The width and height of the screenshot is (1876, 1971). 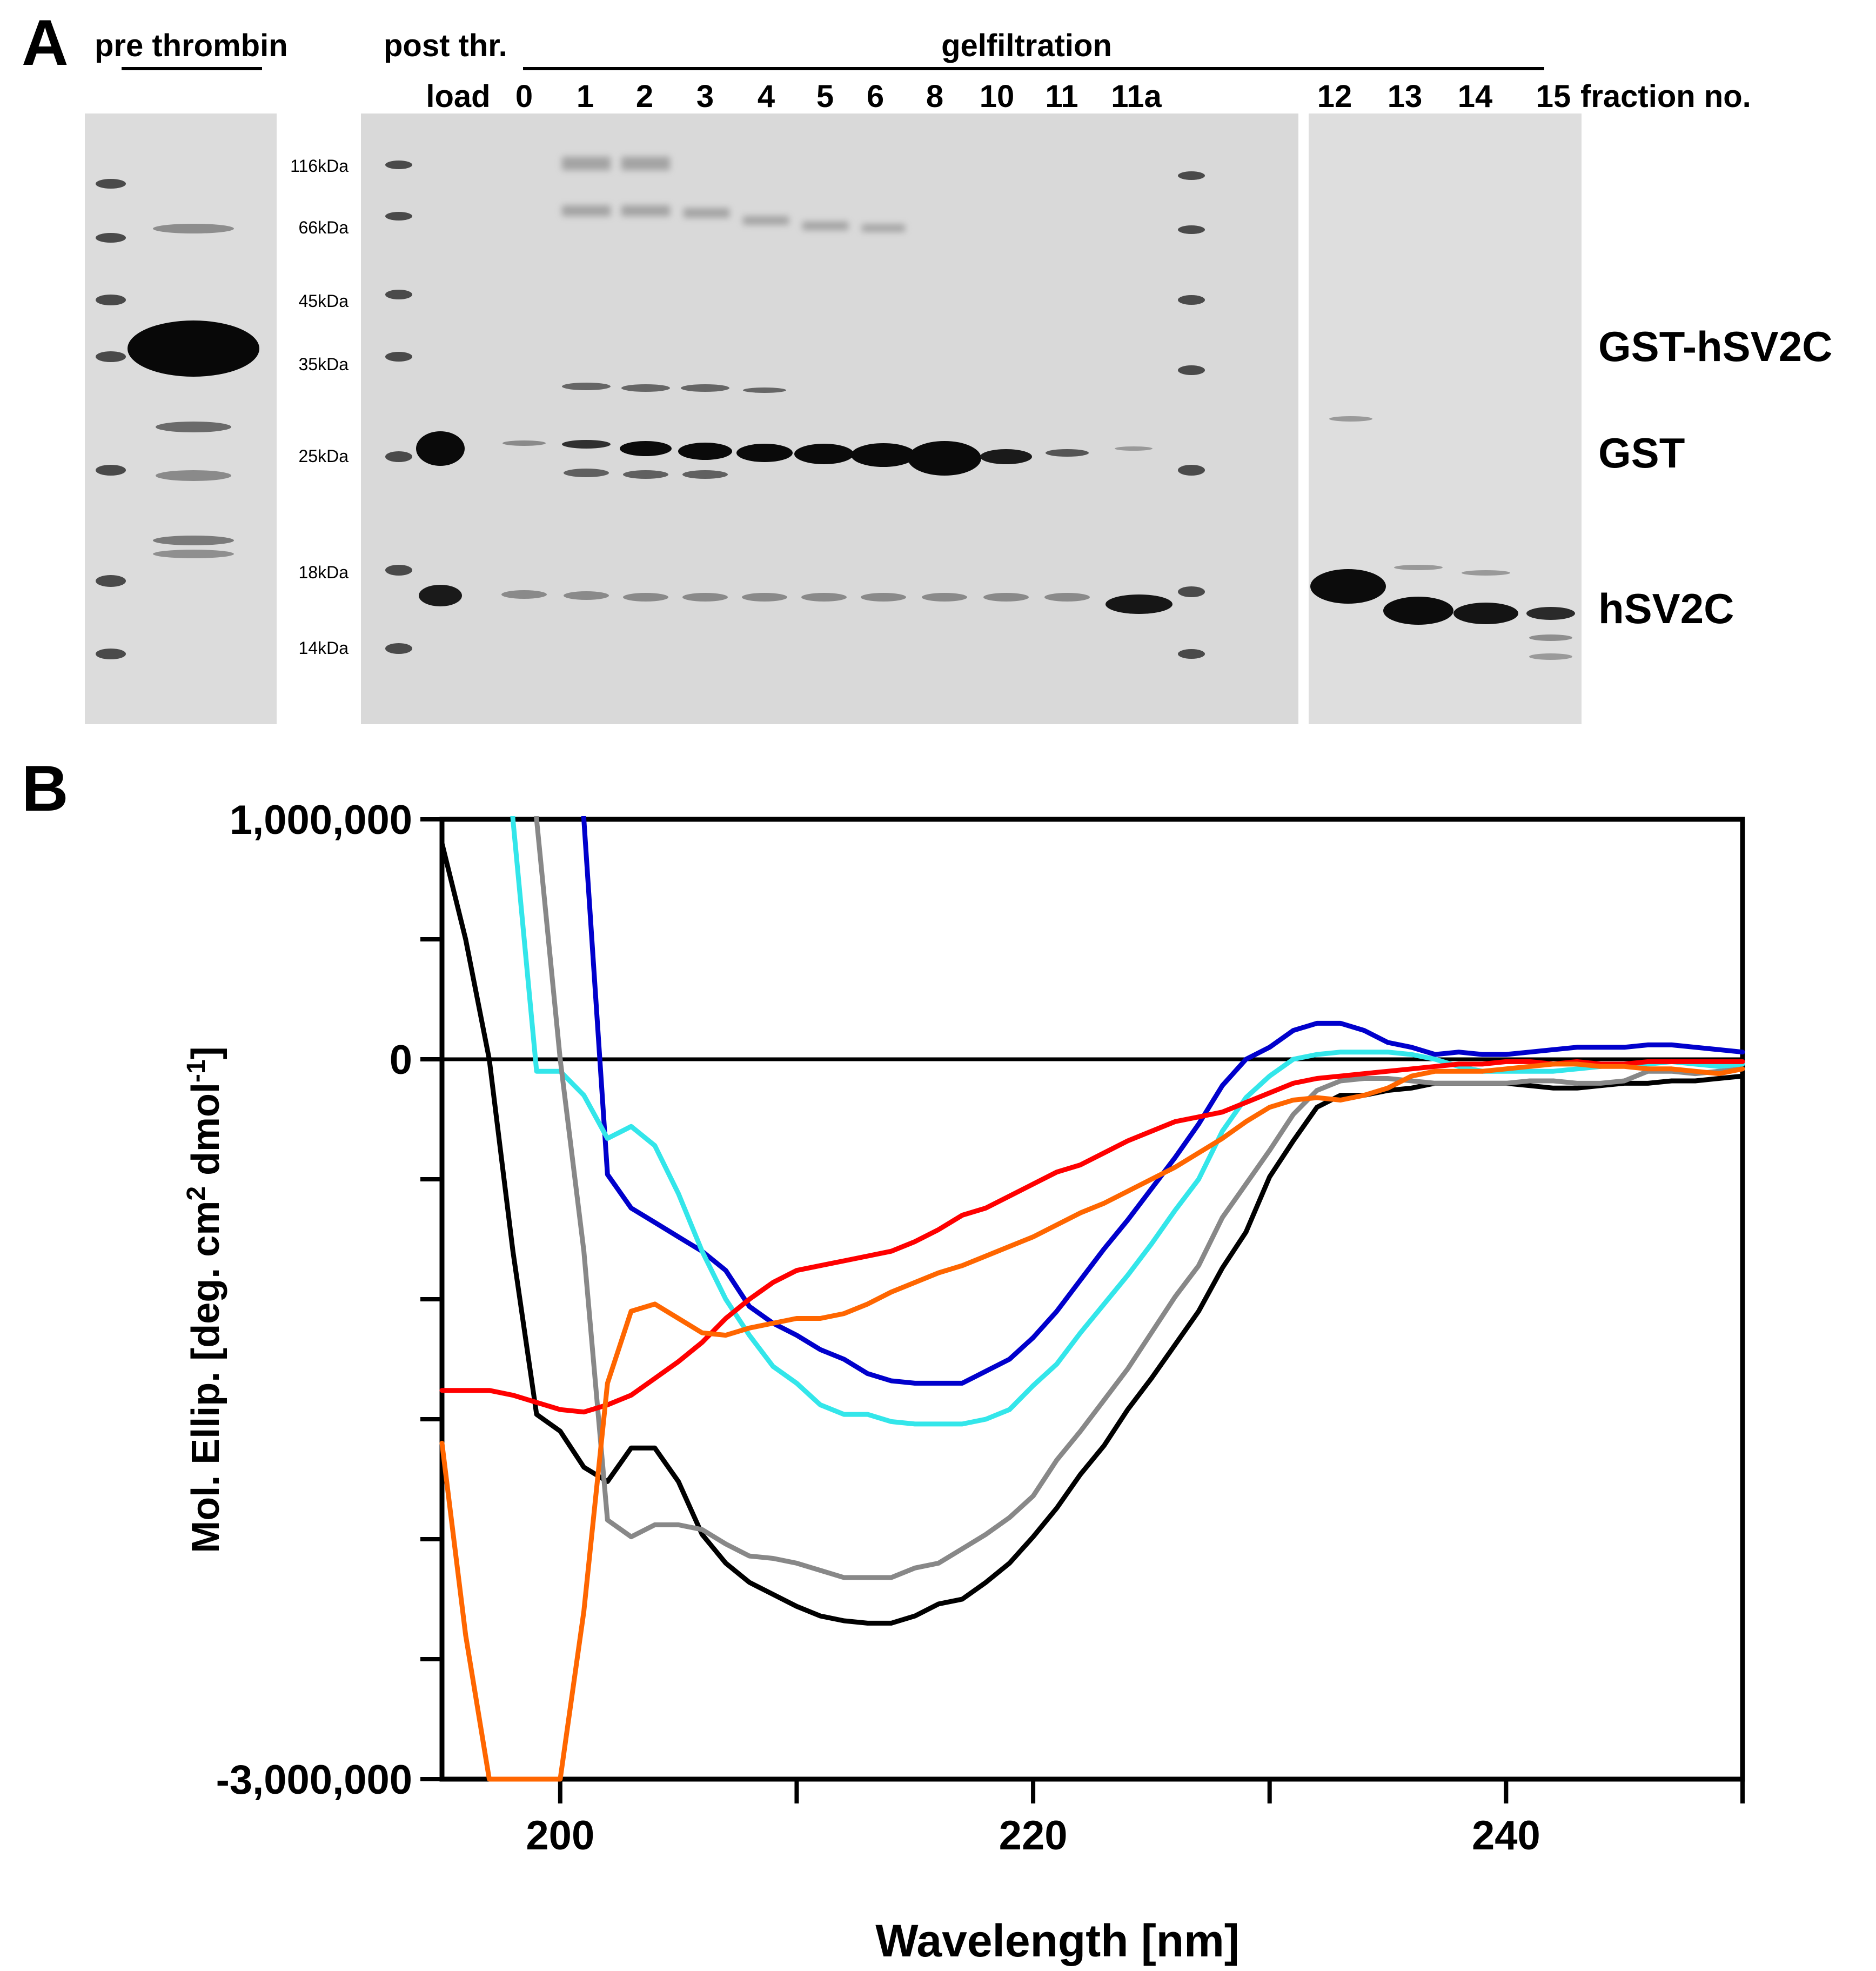 What do you see at coordinates (1641, 453) in the screenshot?
I see `band-label-gst: GST` at bounding box center [1641, 453].